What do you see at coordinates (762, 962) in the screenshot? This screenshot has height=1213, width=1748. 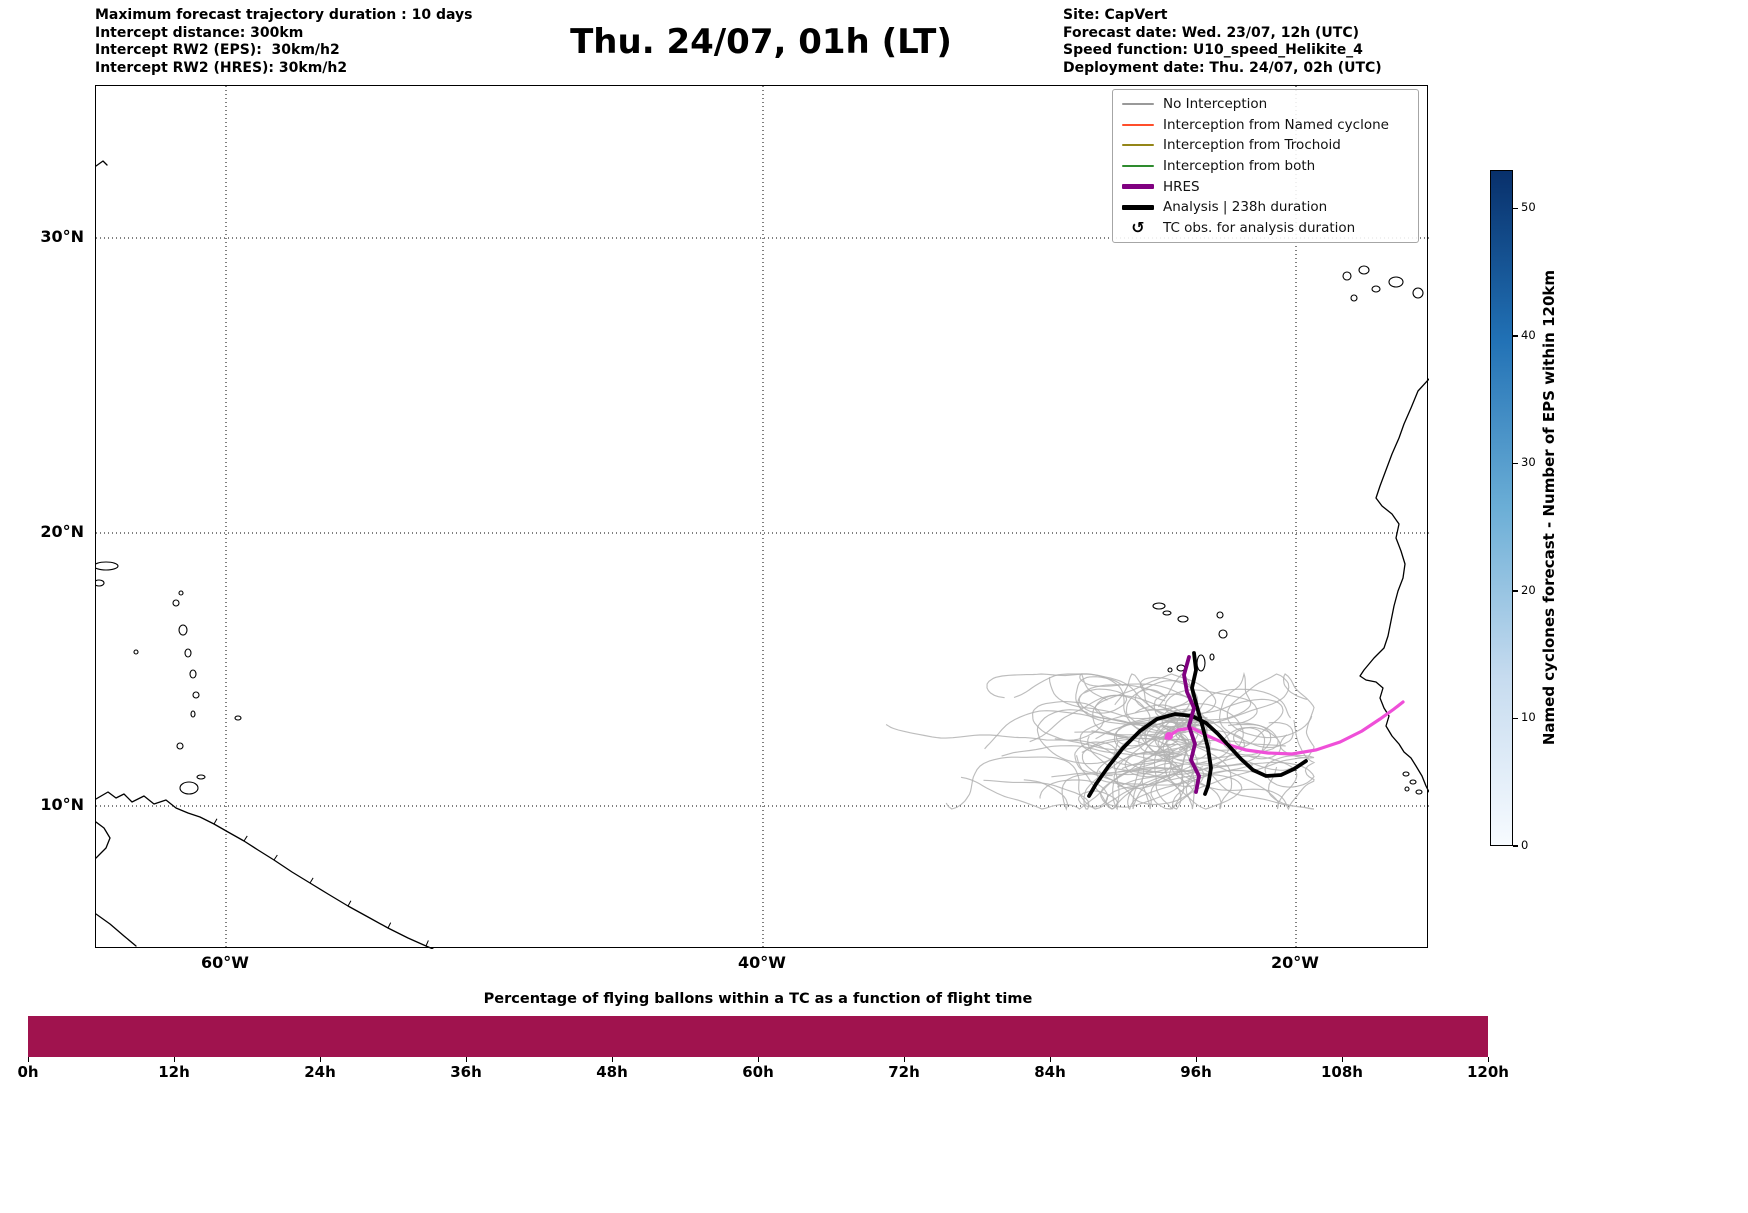 I see `xtick-40w: 40°W` at bounding box center [762, 962].